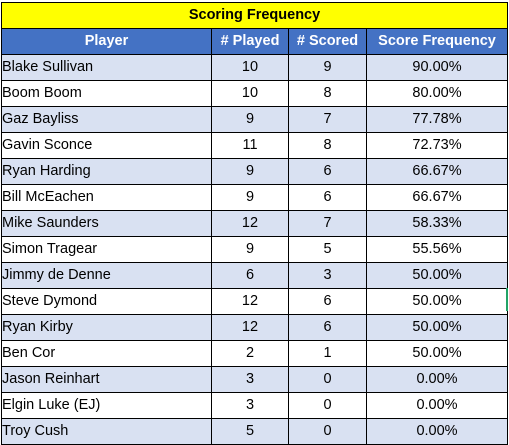  I want to click on selection-edge-marker, so click(507, 299).